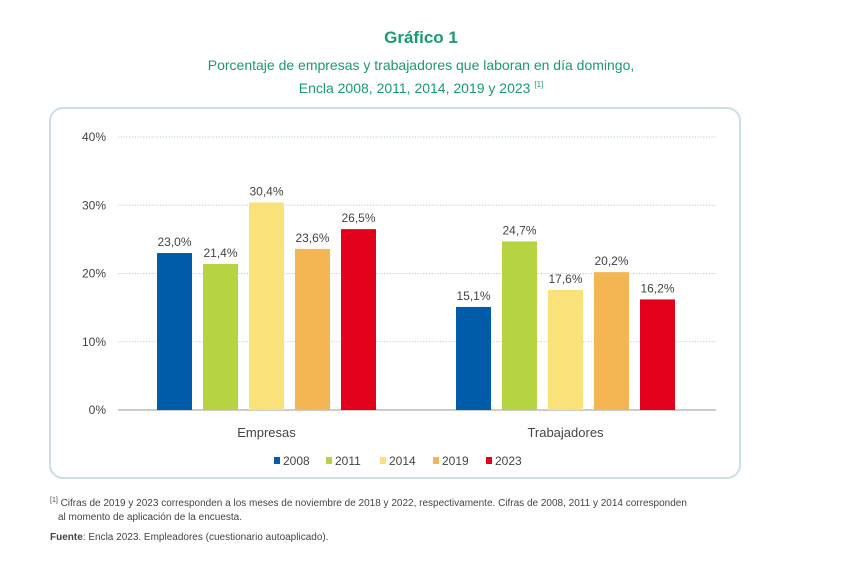 This screenshot has height=561, width=842. What do you see at coordinates (539, 84) in the screenshot?
I see `subtitle-reference: [1]` at bounding box center [539, 84].